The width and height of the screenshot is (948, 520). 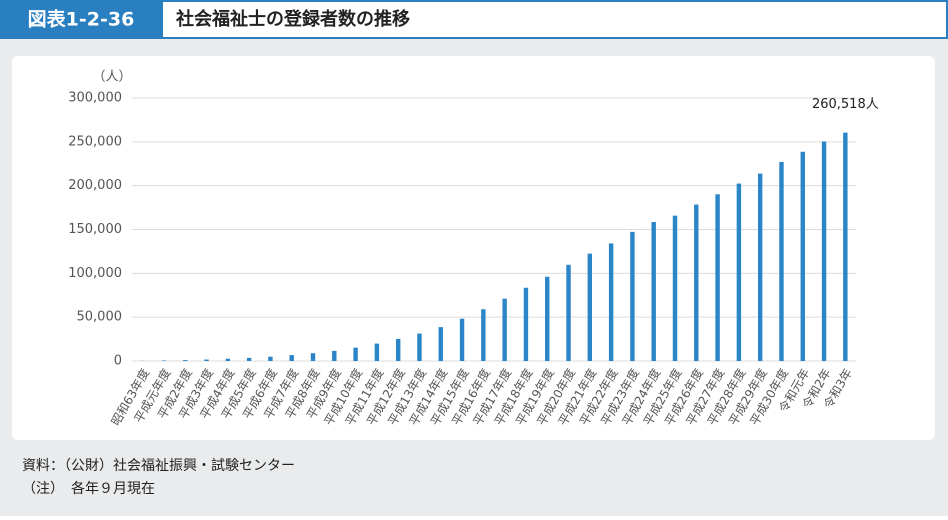 What do you see at coordinates (81, 19) in the screenshot?
I see `figure-label: 図表1-2-36` at bounding box center [81, 19].